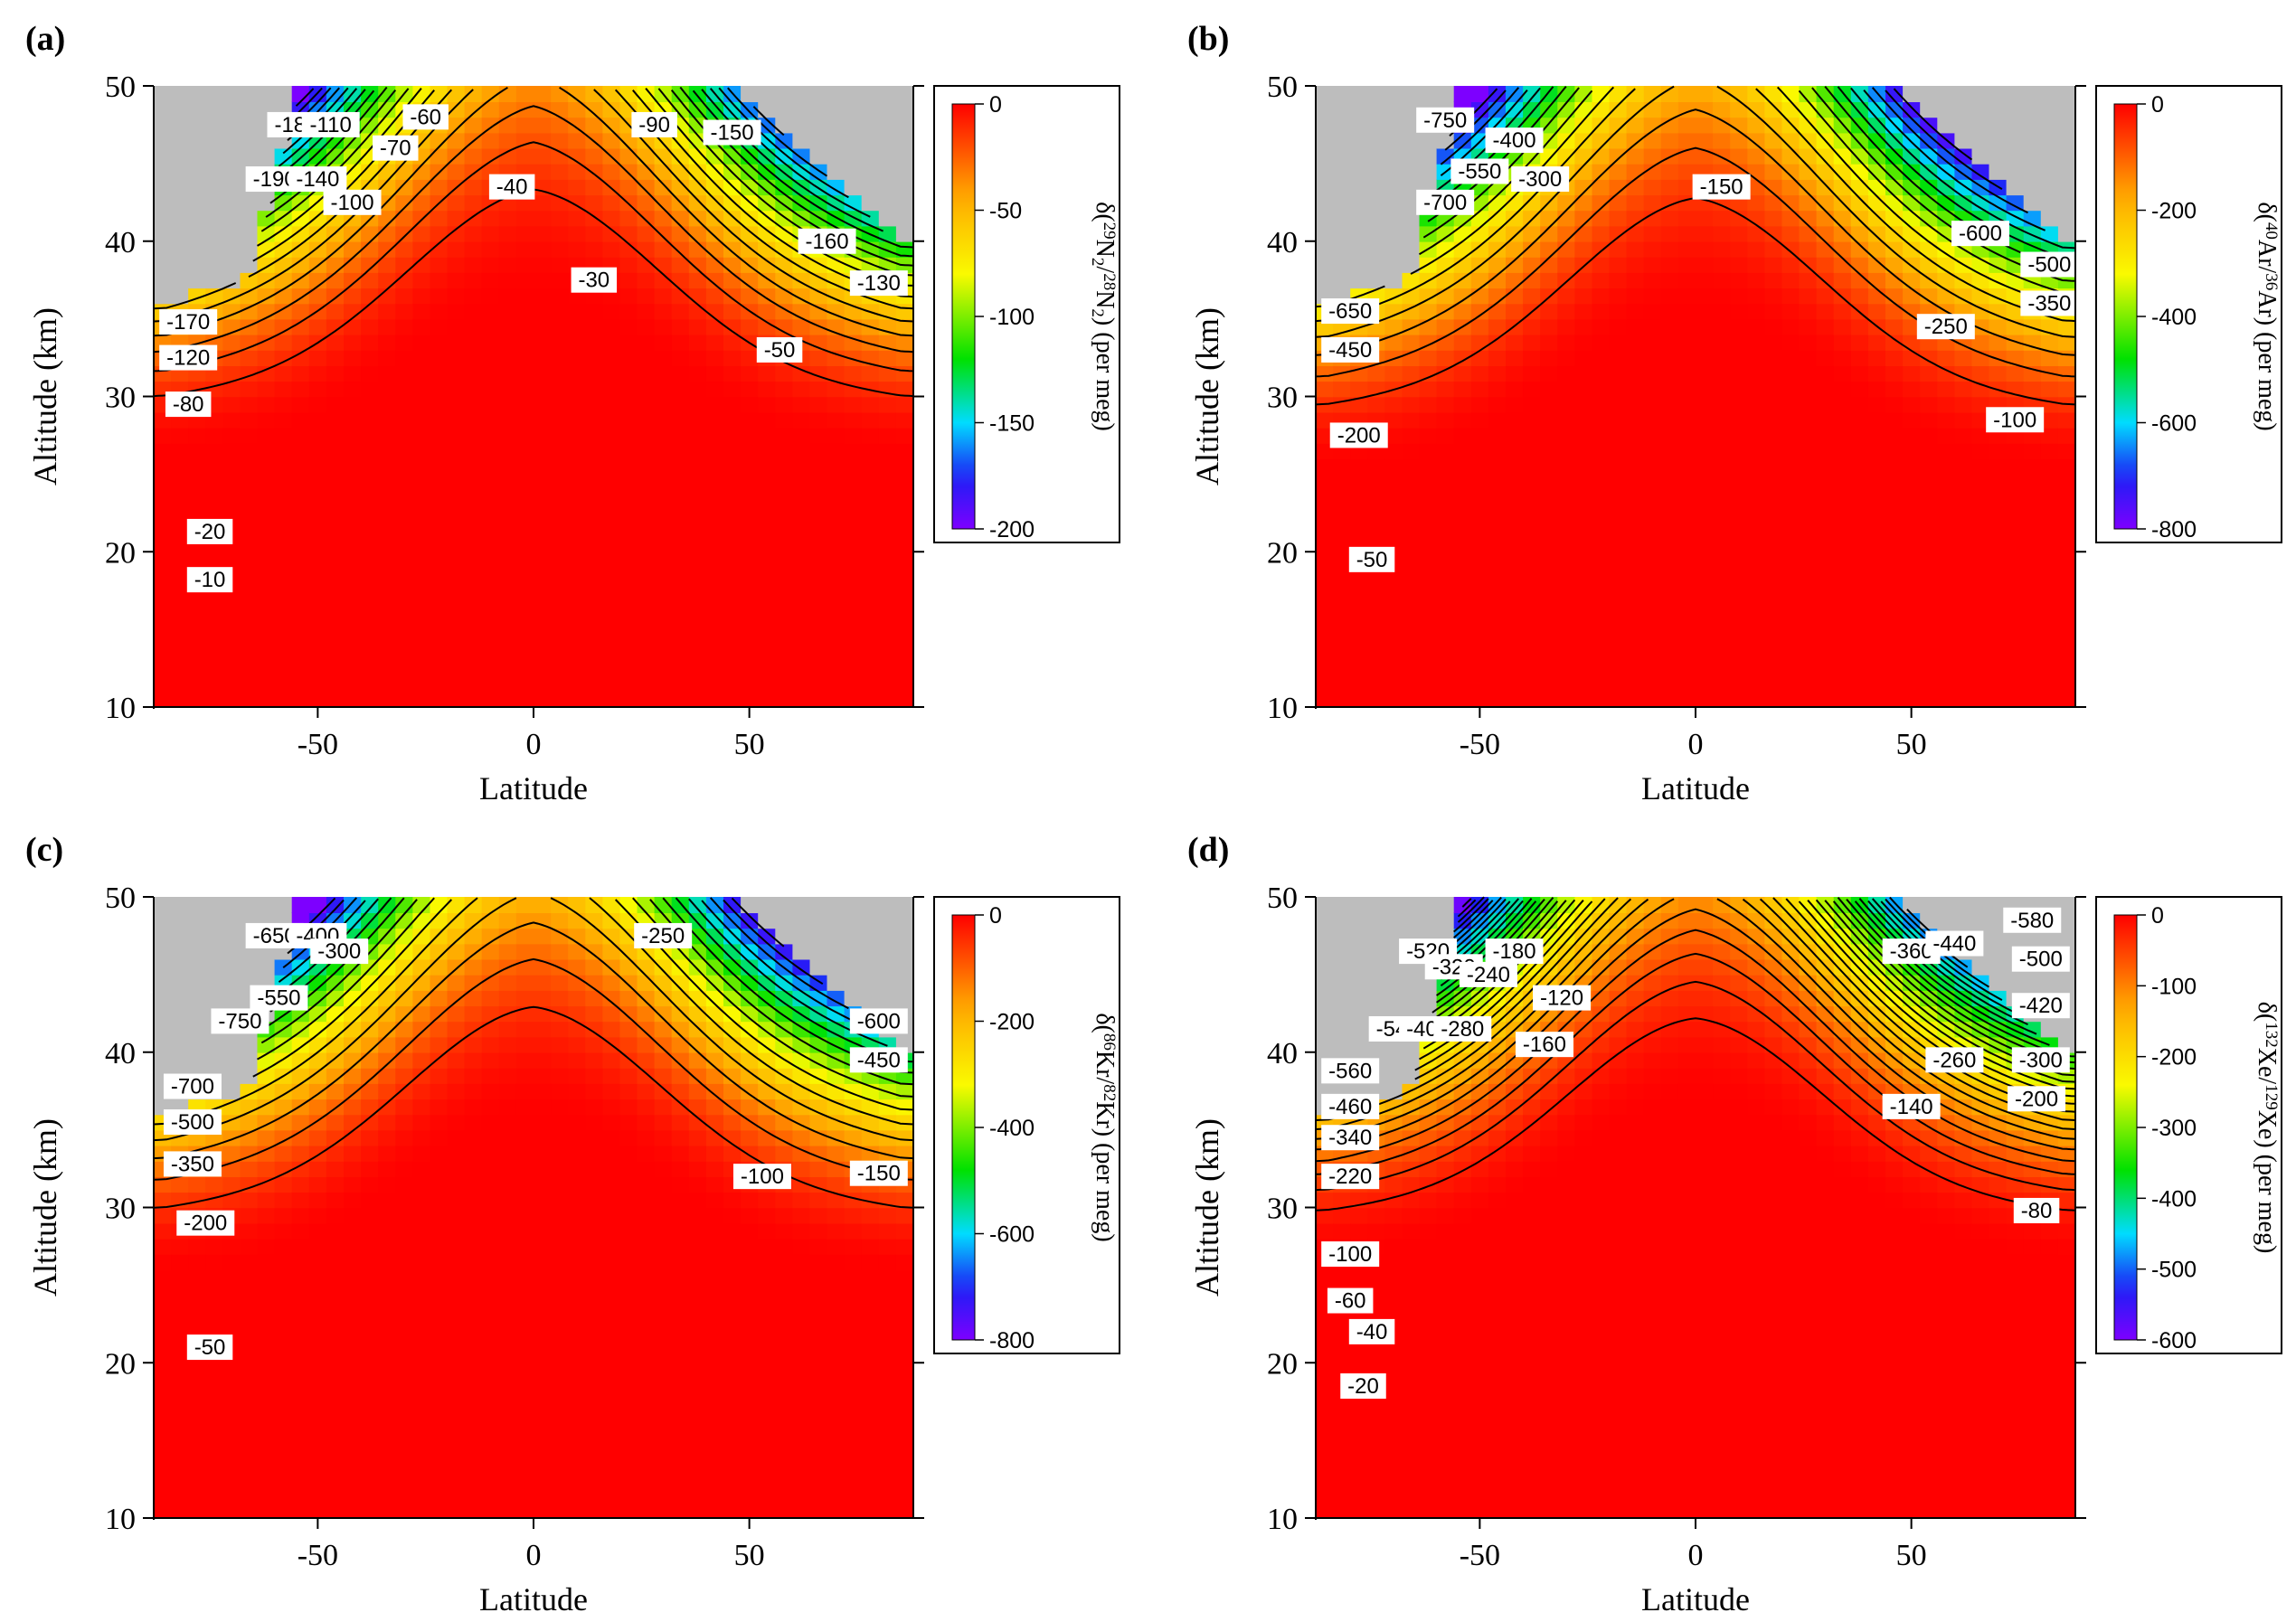 Image resolution: width=2296 pixels, height=1622 pixels. What do you see at coordinates (2015, 420) in the screenshot?
I see `contour-label: -100` at bounding box center [2015, 420].